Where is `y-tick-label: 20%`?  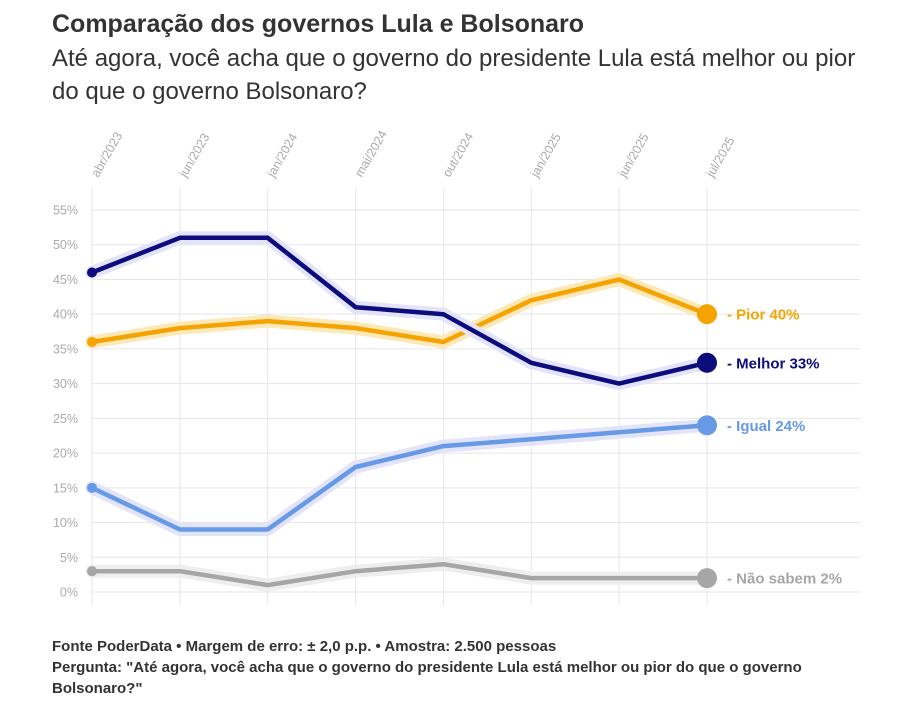
y-tick-label: 20% is located at coordinates (65, 454).